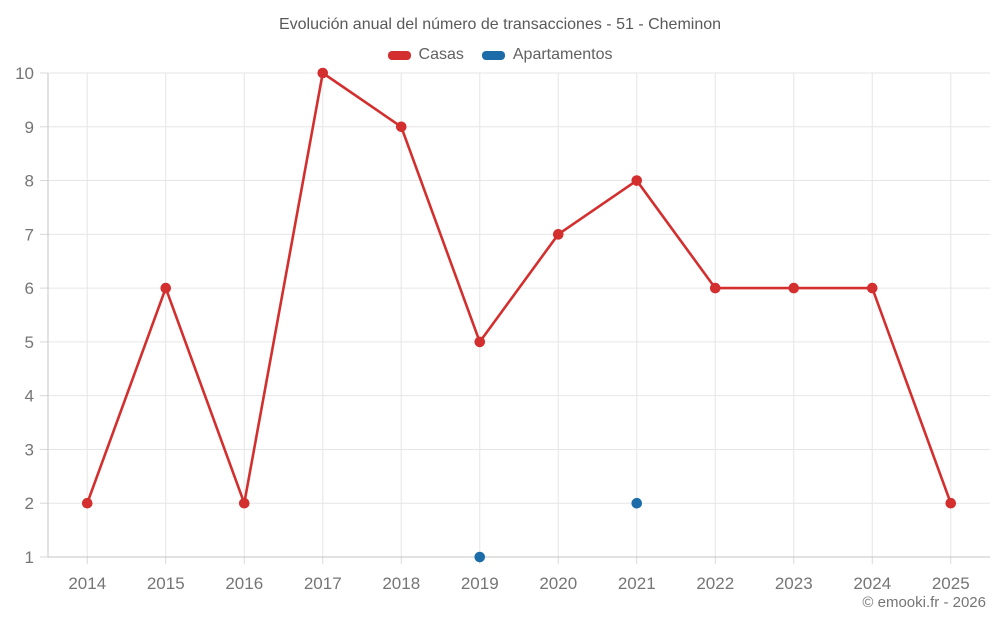 Image resolution: width=1000 pixels, height=625 pixels. What do you see at coordinates (951, 583) in the screenshot?
I see `x-axis-label: 2025` at bounding box center [951, 583].